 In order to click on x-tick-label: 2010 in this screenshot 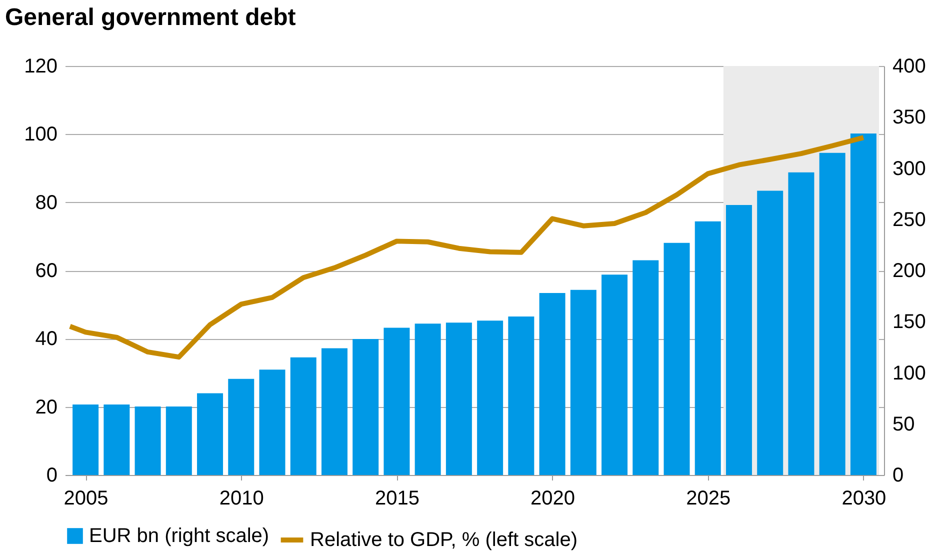, I will do `click(241, 499)`.